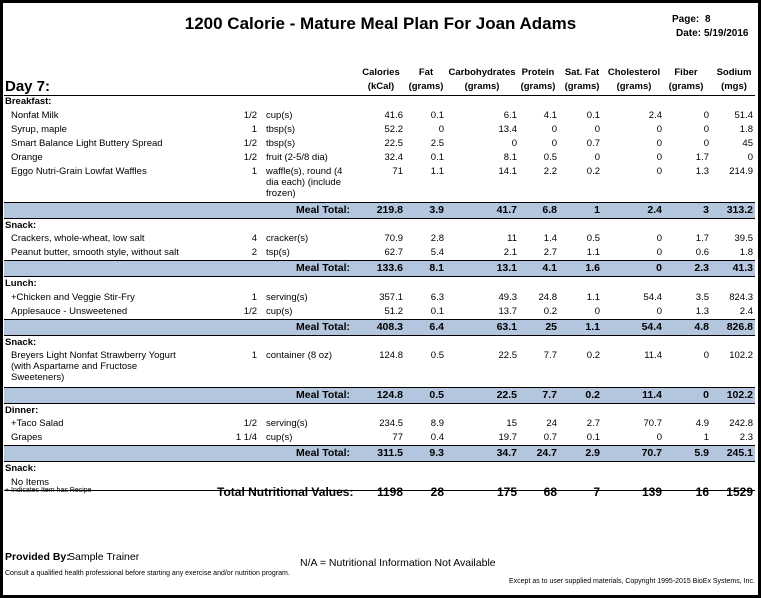  Describe the element at coordinates (550, 115) in the screenshot. I see `nutrient-value: 4.1` at that location.